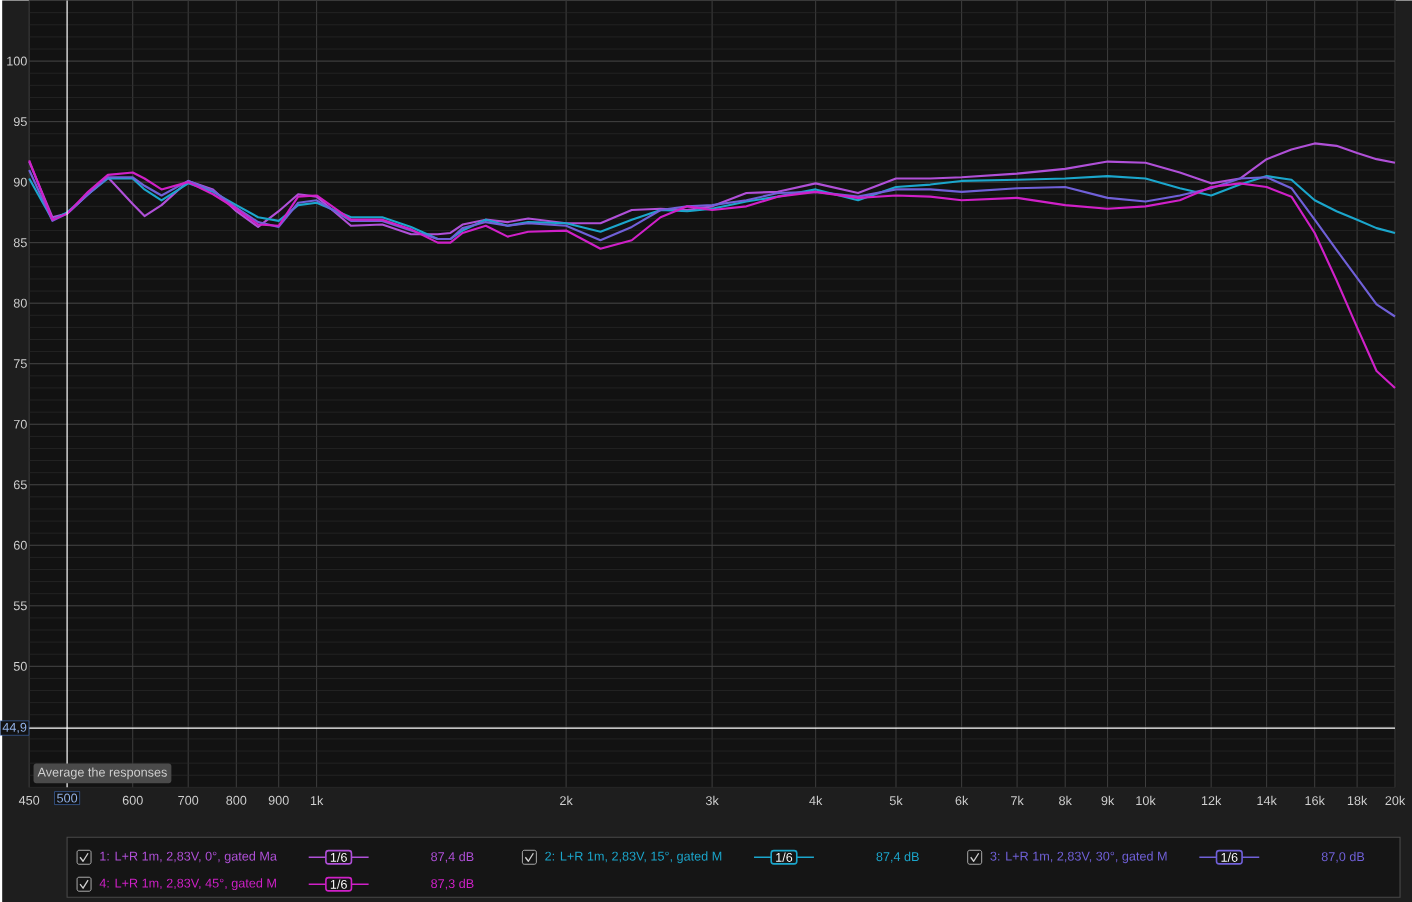 This screenshot has height=902, width=1412. What do you see at coordinates (20, 364) in the screenshot?
I see `y-tick-label: 75` at bounding box center [20, 364].